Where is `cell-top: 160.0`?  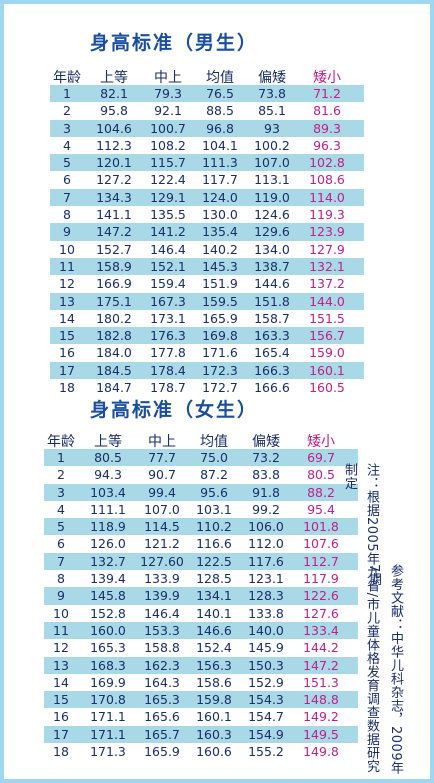
cell-top: 160.0 is located at coordinates (108, 630).